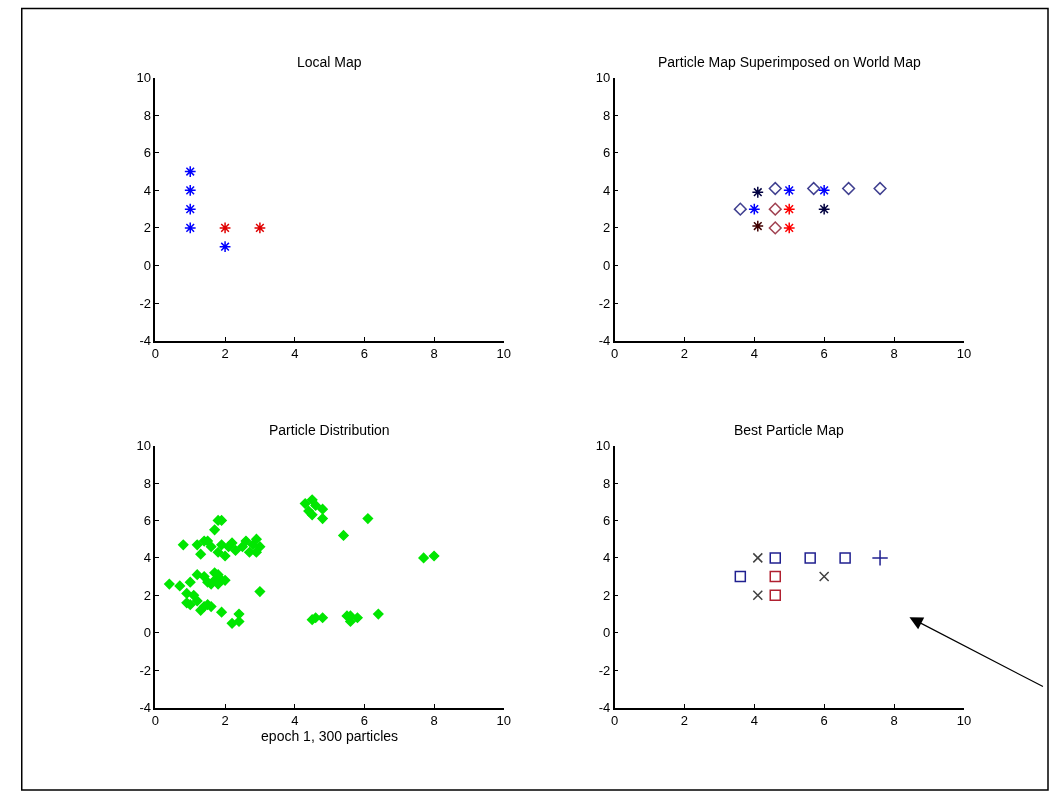  Describe the element at coordinates (330, 735) in the screenshot. I see `x-axis-title: epoch 1, 300 particles` at that location.